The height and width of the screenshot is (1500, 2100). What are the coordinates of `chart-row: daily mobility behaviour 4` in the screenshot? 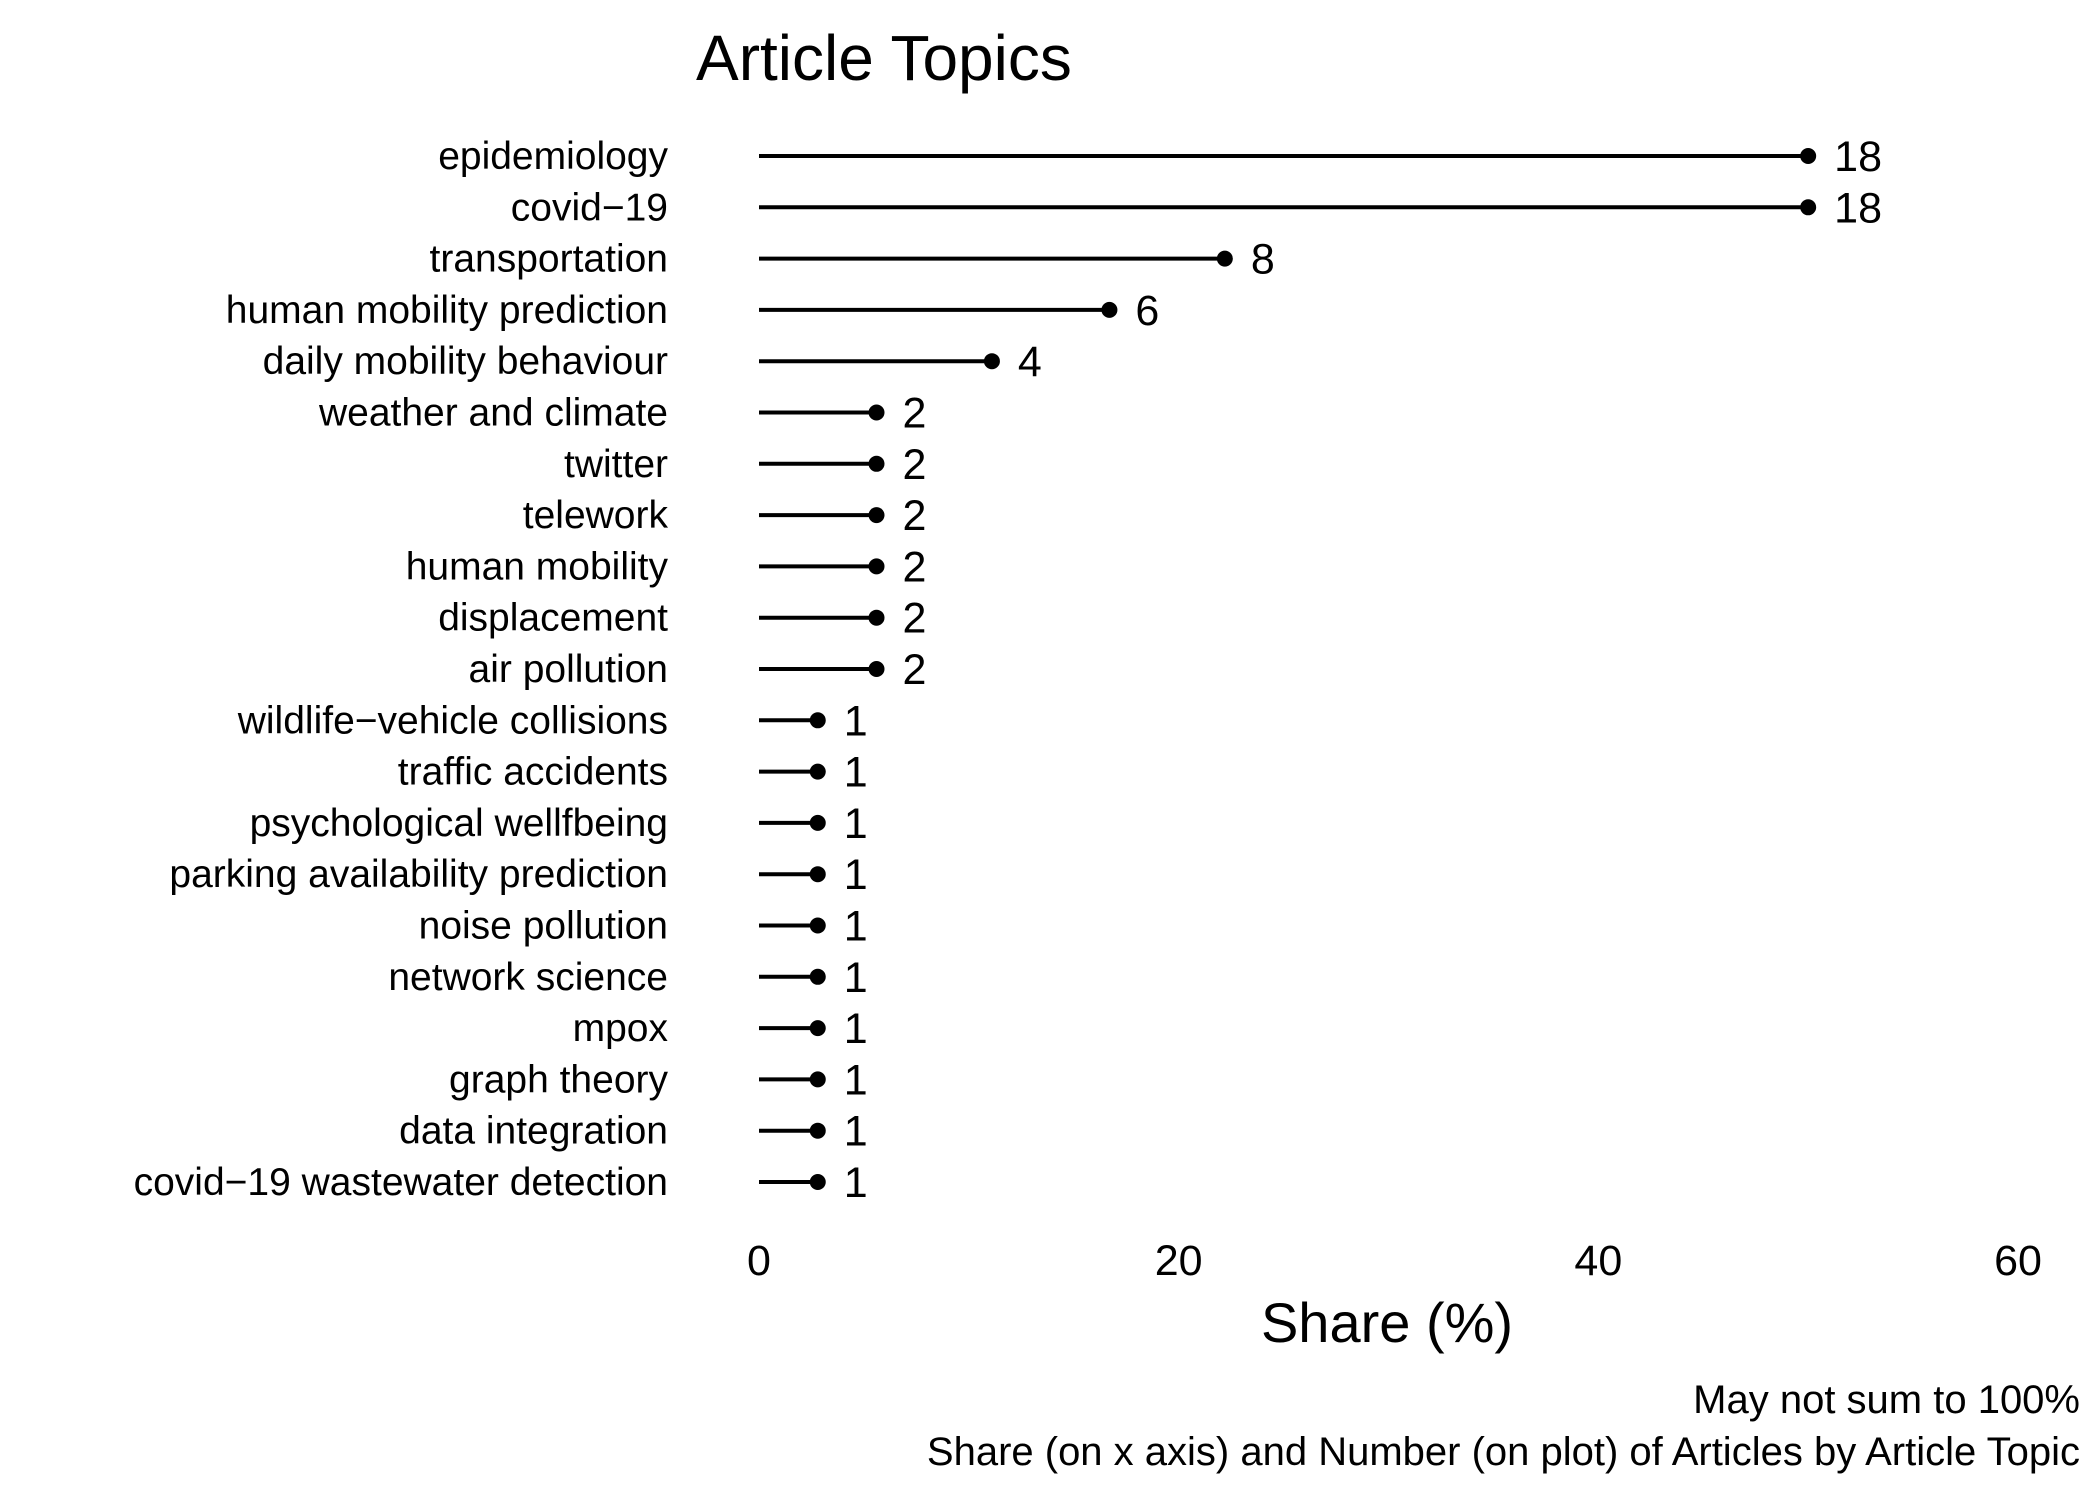 It's located at (652, 362).